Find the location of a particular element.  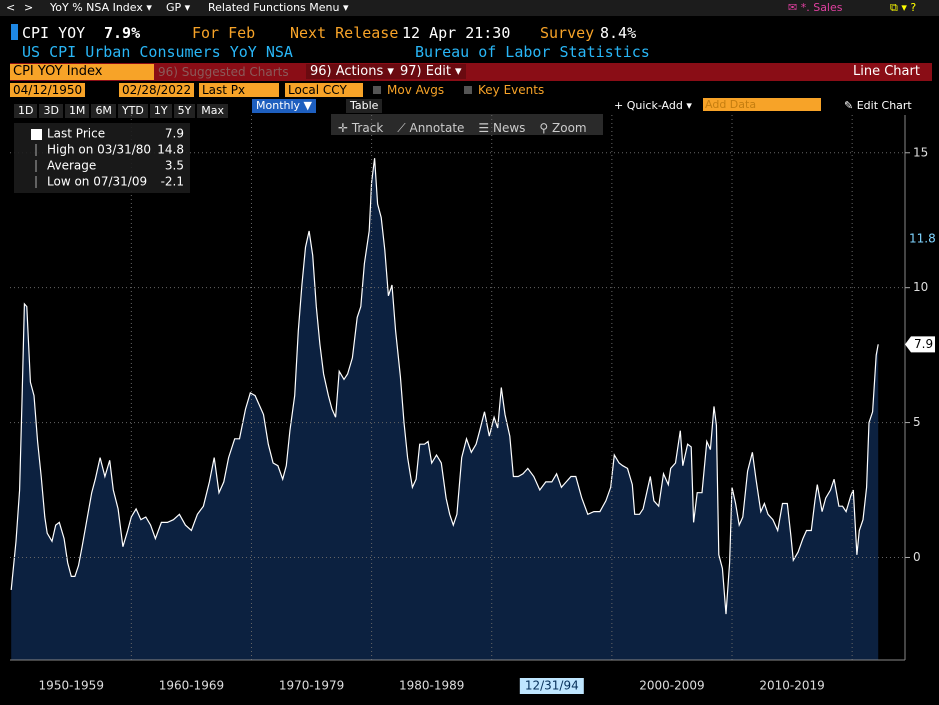

actions-menu: 96) Actions ▾ is located at coordinates (352, 71).